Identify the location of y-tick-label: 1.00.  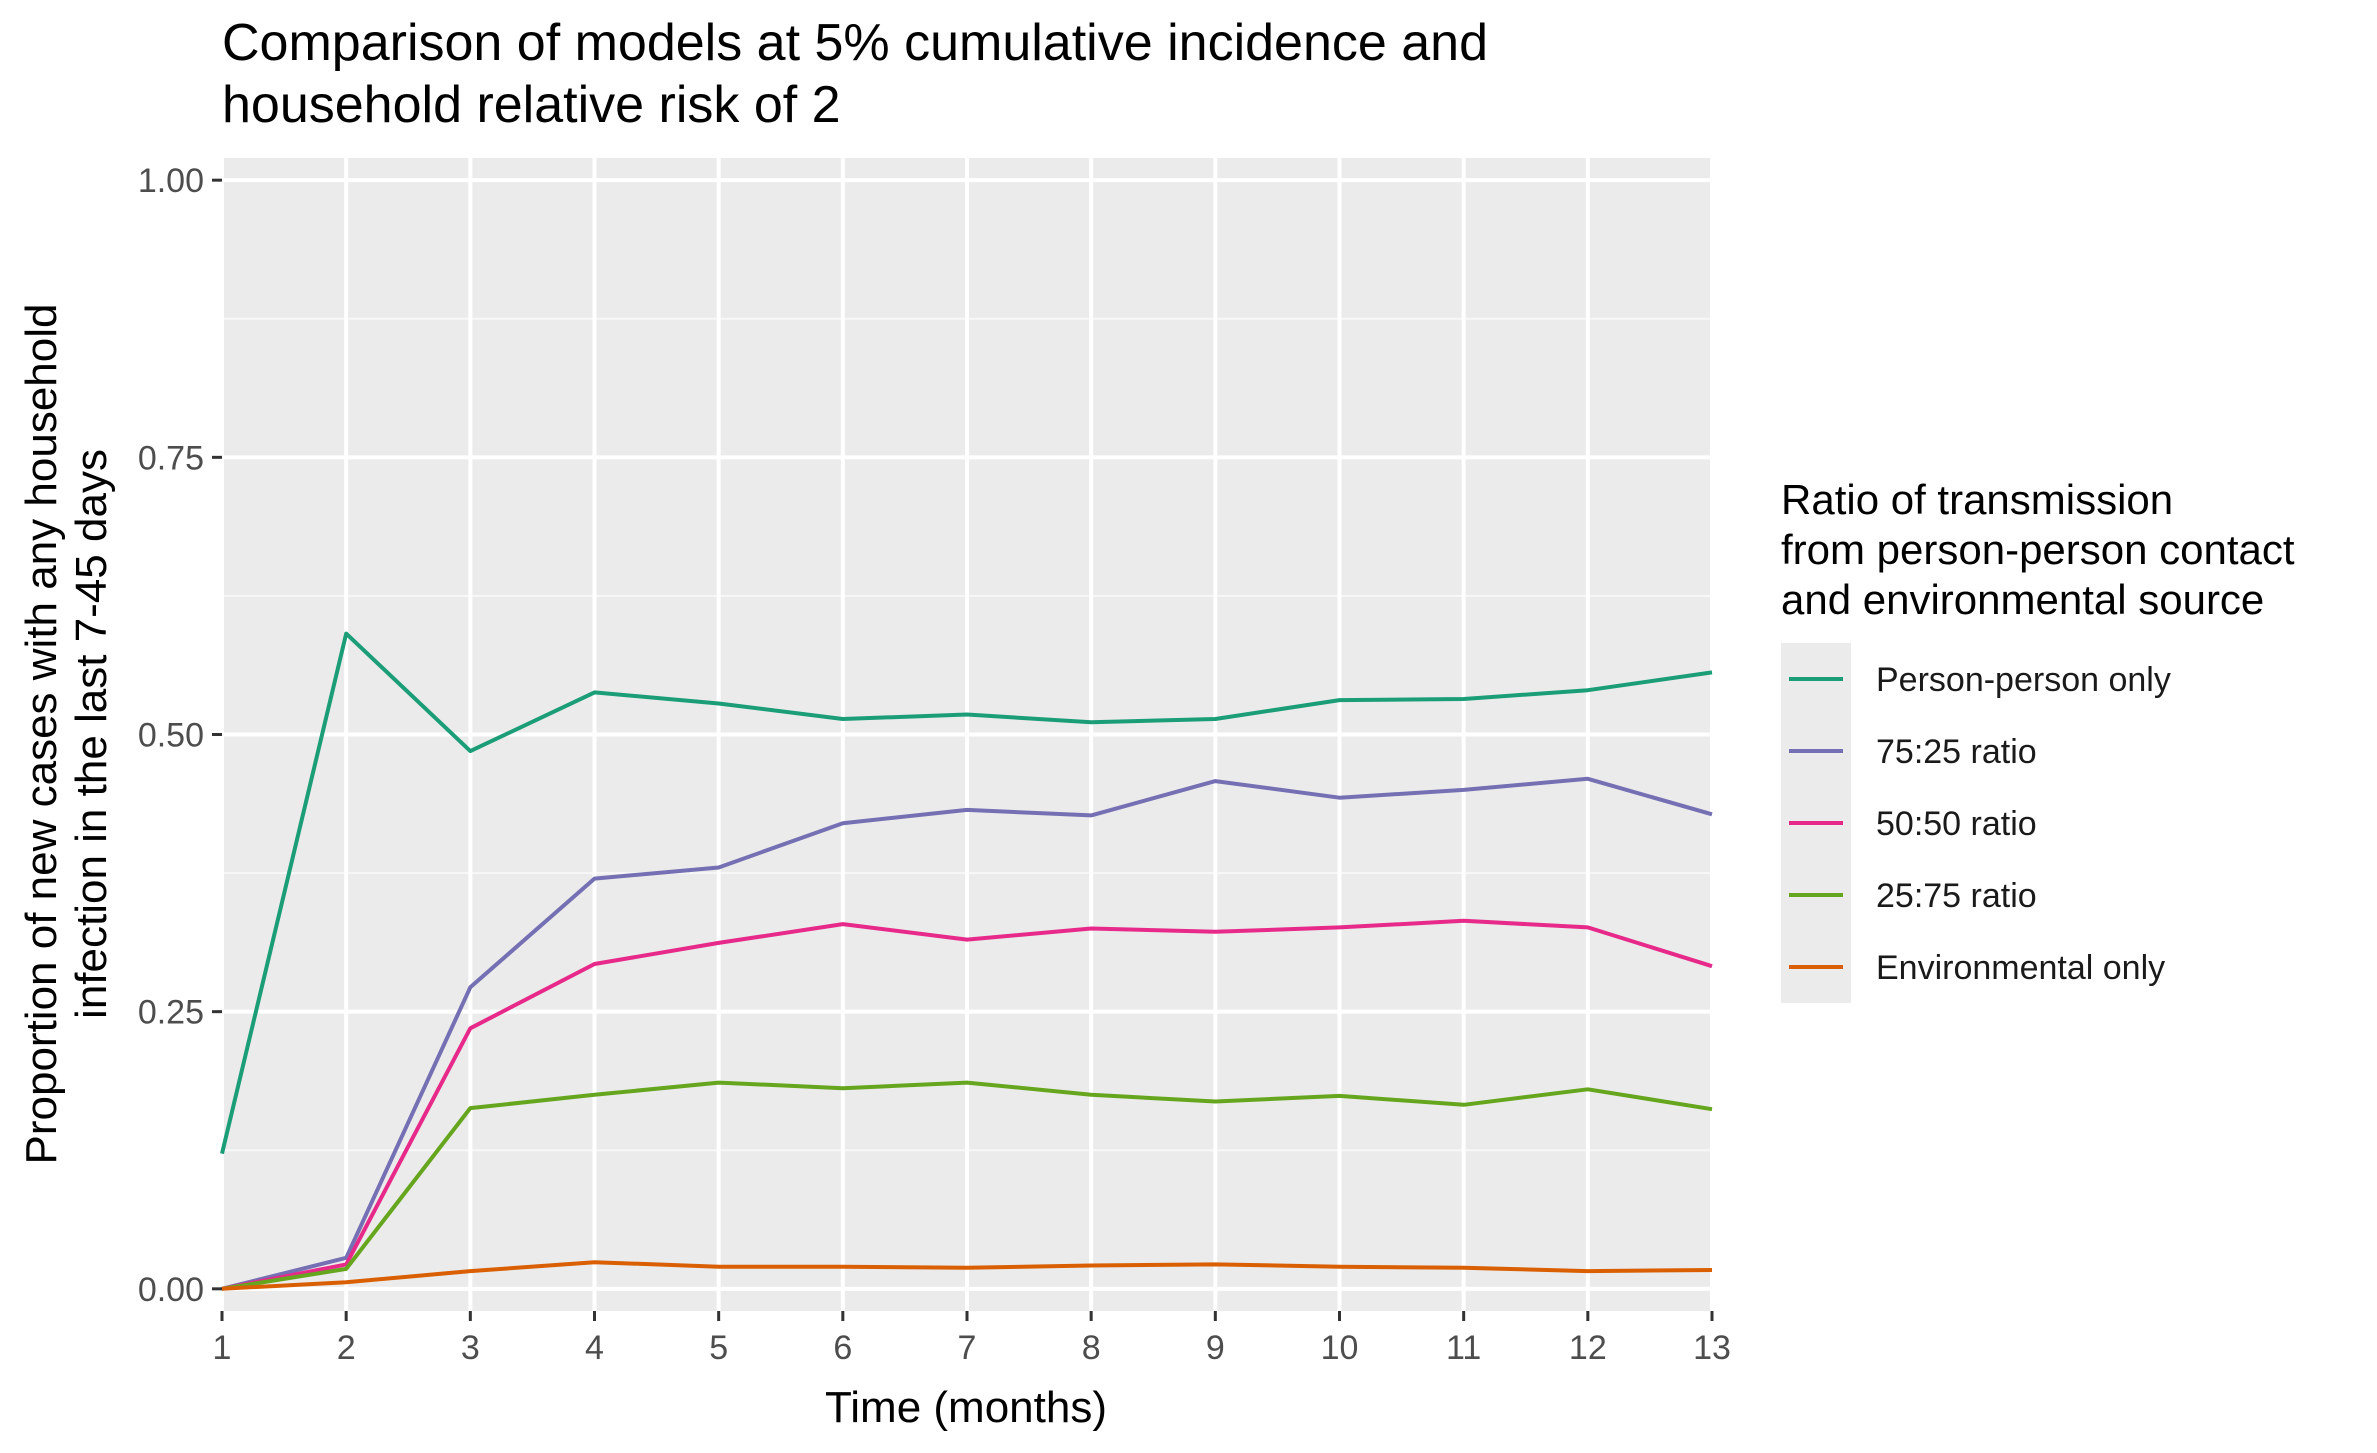
(171, 181).